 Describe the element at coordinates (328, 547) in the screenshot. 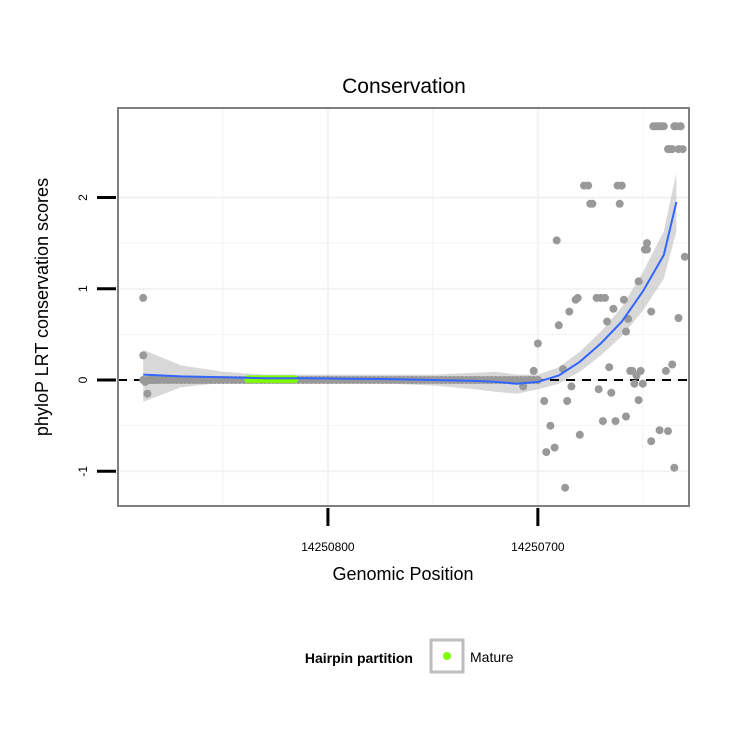

I see `x-tick-label: 14250800` at that location.